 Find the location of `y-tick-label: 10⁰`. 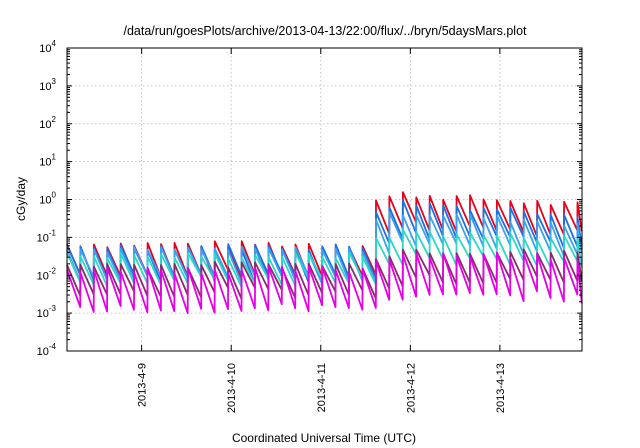

y-tick-label: 10⁰ is located at coordinates (47, 199).